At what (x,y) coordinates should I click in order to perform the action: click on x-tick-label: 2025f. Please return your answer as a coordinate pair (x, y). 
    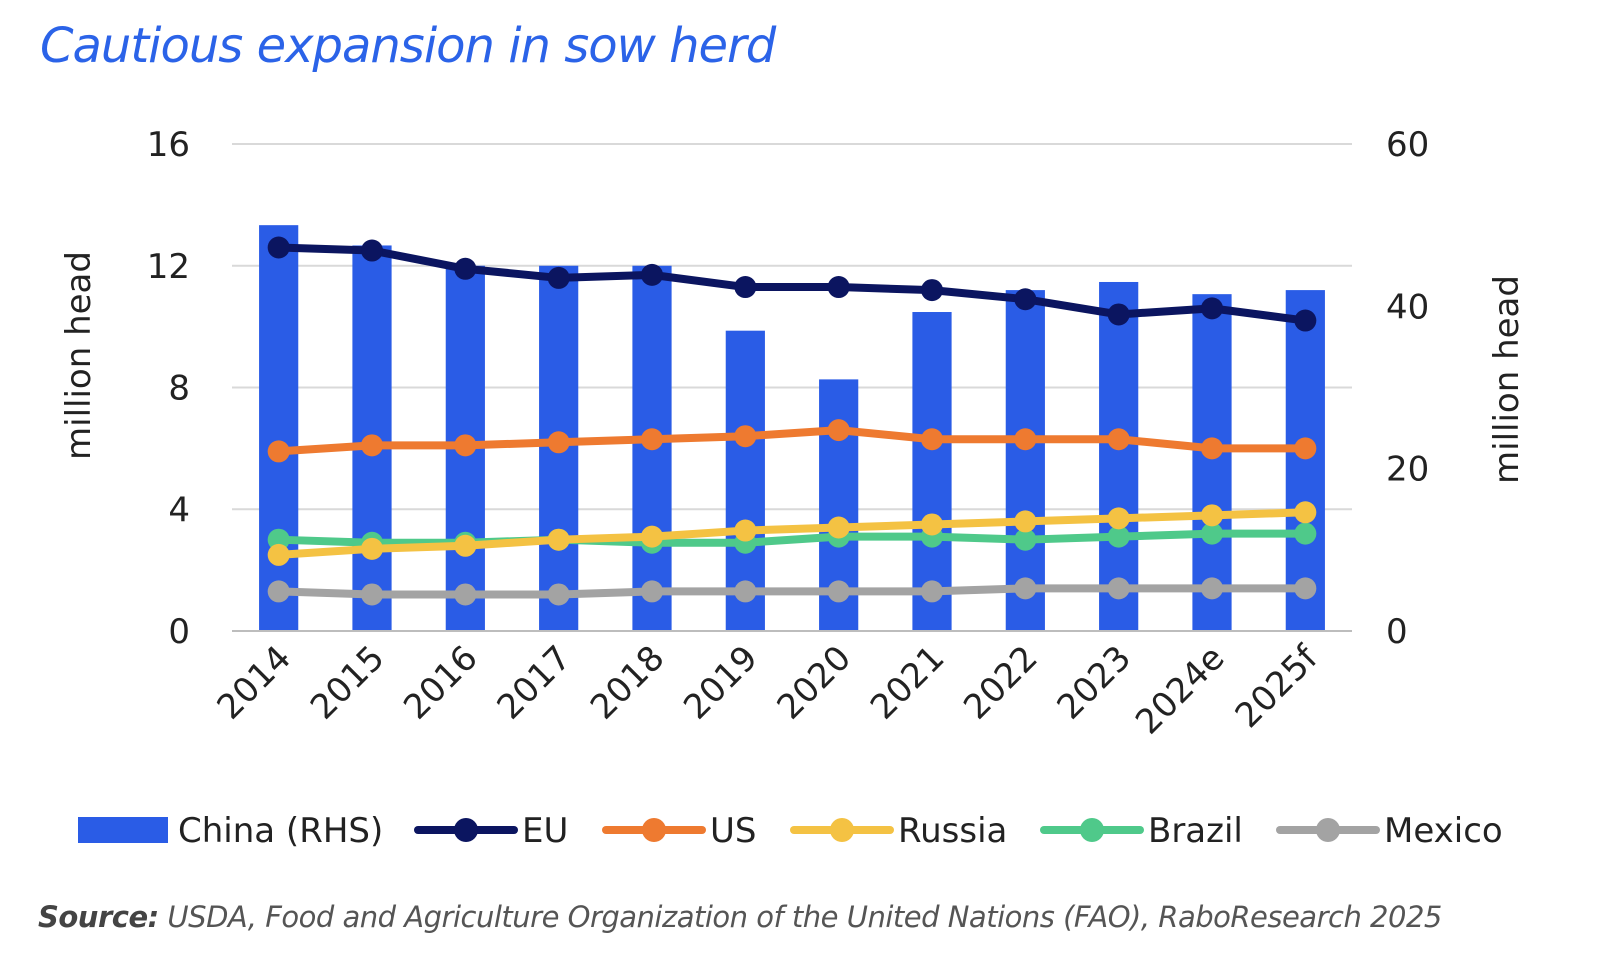
    Looking at the image, I should click on (1277, 686).